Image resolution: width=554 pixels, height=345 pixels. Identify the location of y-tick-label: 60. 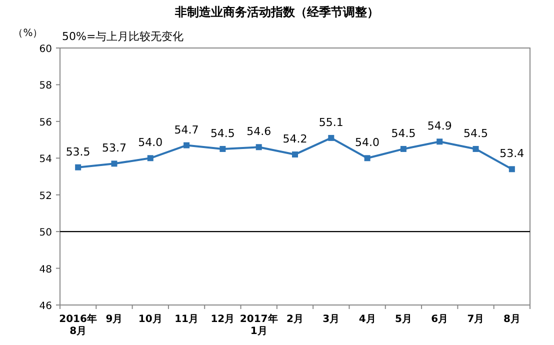
(45, 49).